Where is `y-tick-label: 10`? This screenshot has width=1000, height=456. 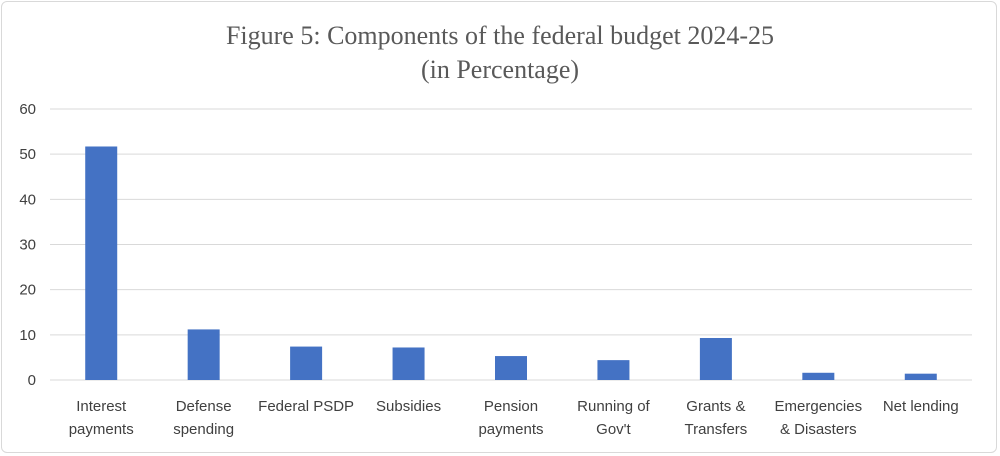
y-tick-label: 10 is located at coordinates (27, 335).